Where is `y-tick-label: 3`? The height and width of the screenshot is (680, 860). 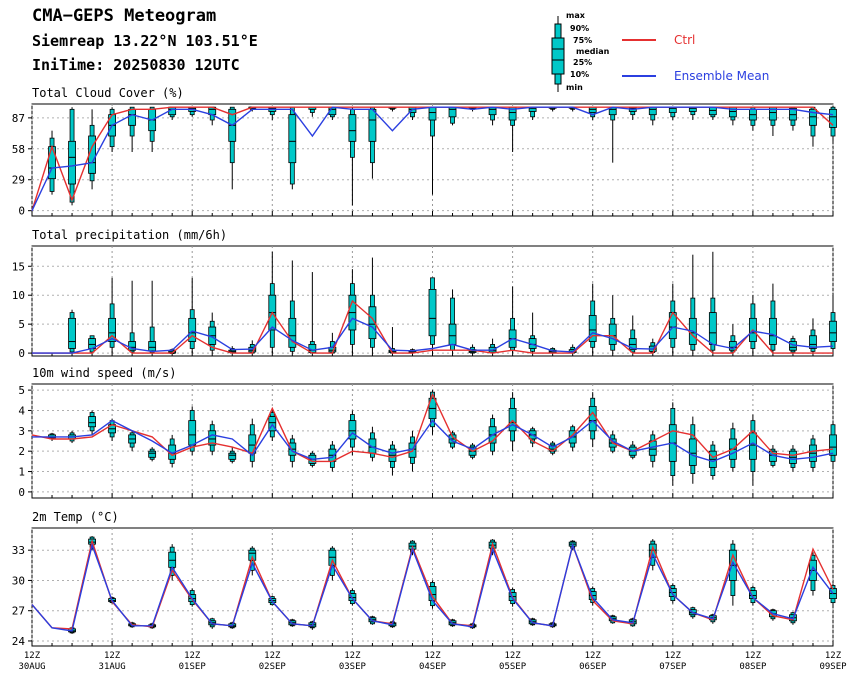
y-tick-label: 3 is located at coordinates (21, 431).